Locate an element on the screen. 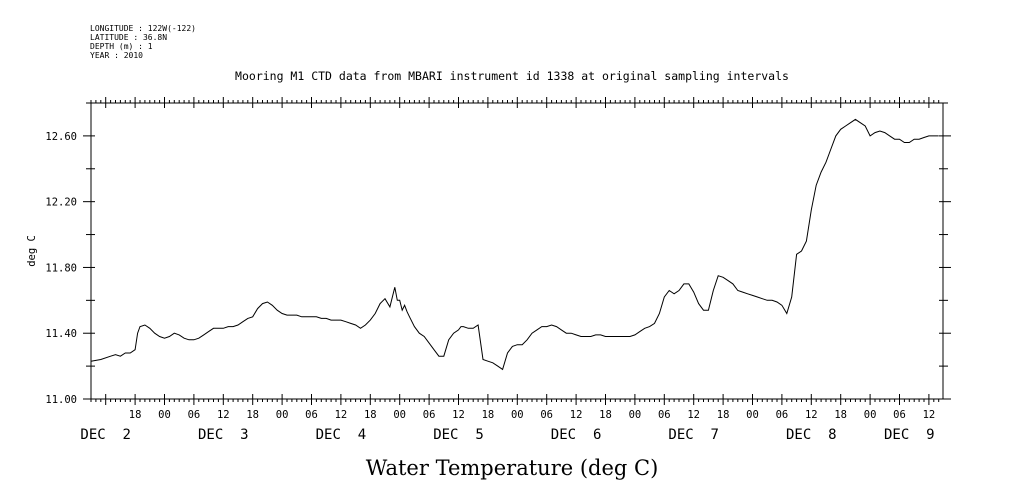 The image size is (1009, 504). y-tick-label: 11.80 is located at coordinates (61, 268).